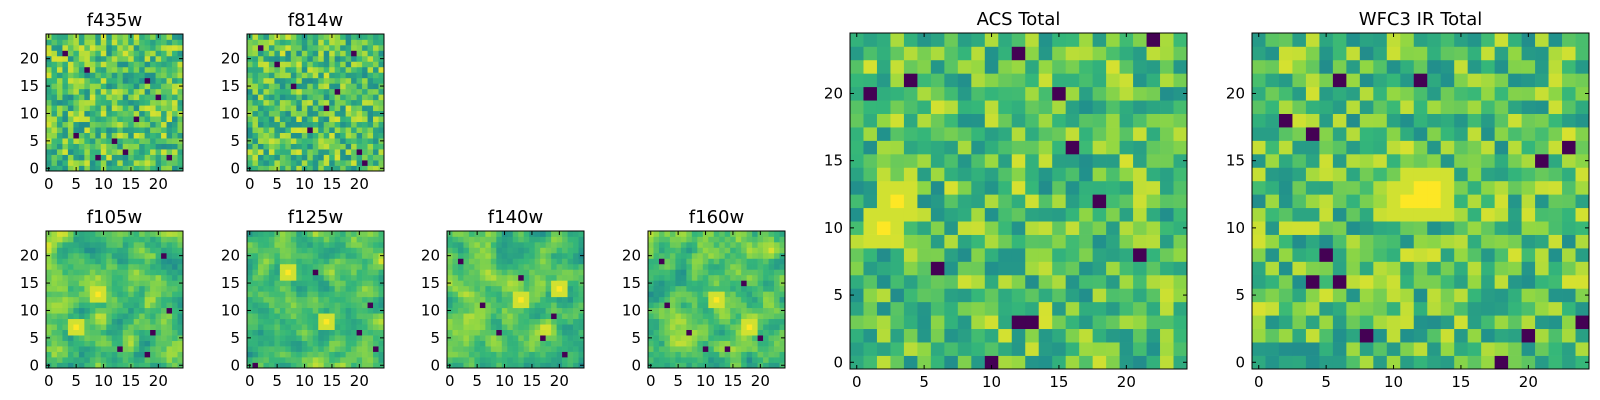  Describe the element at coordinates (838, 362) in the screenshot. I see `y-tick-label: 0` at that location.